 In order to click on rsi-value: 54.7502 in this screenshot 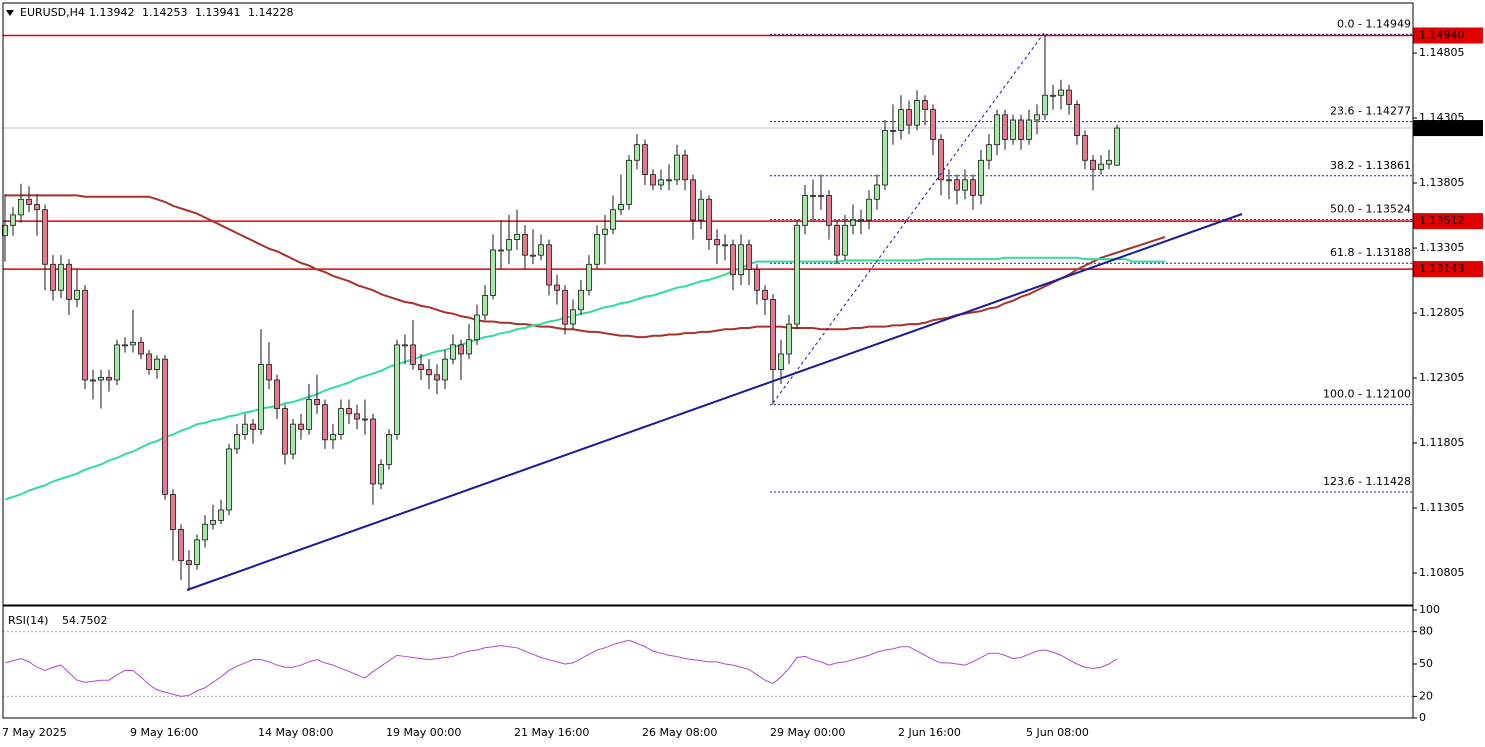, I will do `click(85, 620)`.